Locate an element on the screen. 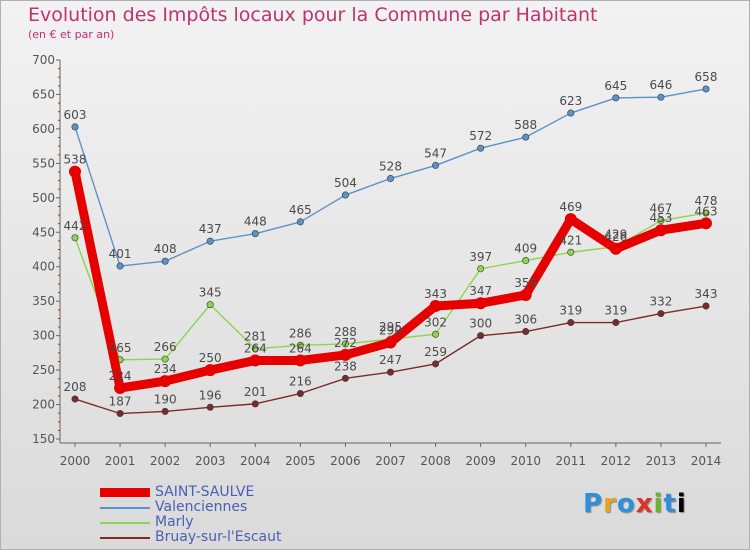  x-tick-label: 2002 is located at coordinates (165, 461).